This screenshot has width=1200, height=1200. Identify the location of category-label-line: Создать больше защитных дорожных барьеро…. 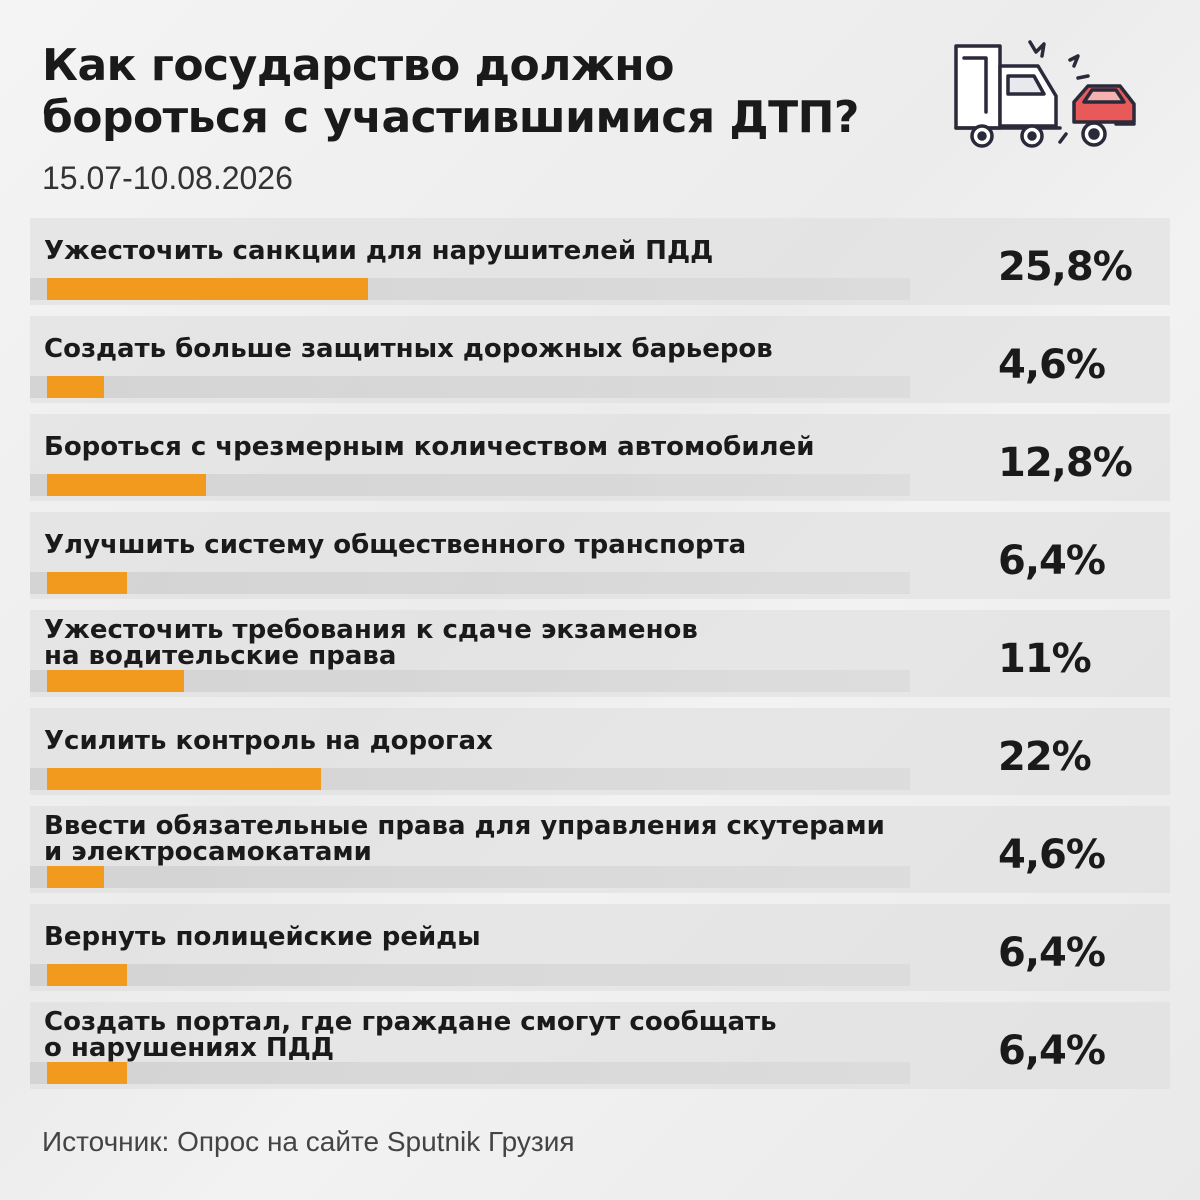
(408, 349).